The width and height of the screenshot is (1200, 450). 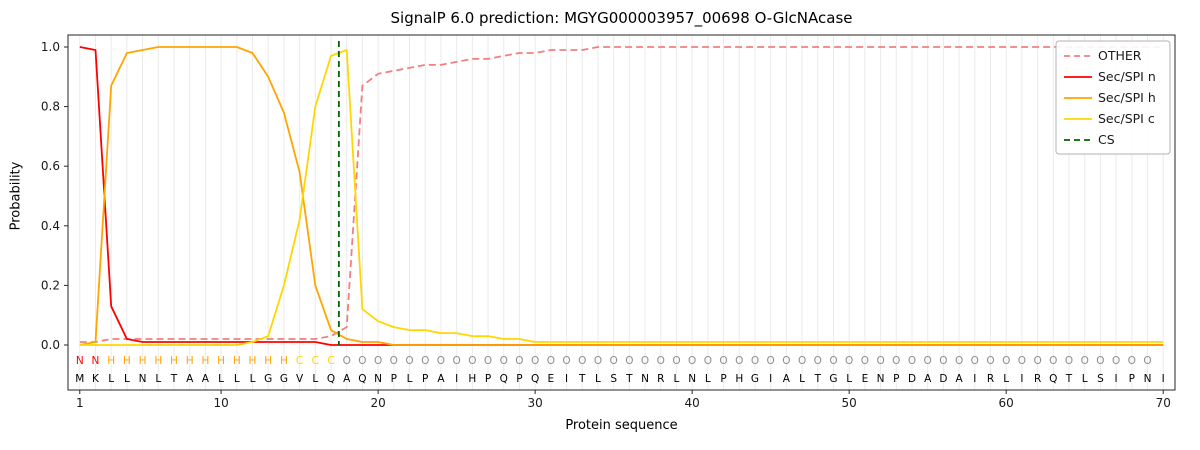 I want to click on residue-letter: M, so click(x=79, y=379).